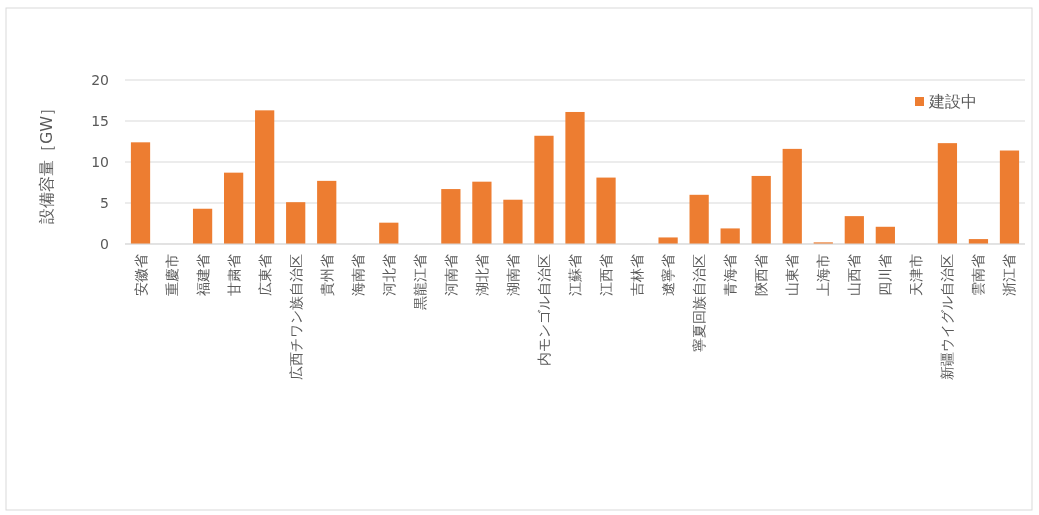  Describe the element at coordinates (104, 203) in the screenshot. I see `y-tick-label: 5` at that location.